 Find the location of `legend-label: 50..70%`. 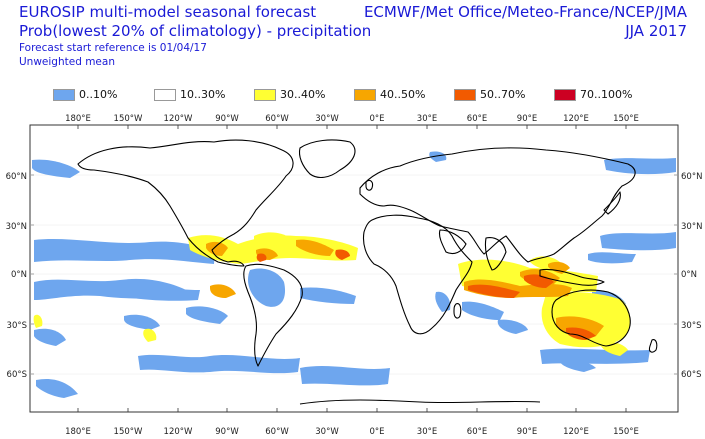

legend-label: 50..70% is located at coordinates (503, 94).